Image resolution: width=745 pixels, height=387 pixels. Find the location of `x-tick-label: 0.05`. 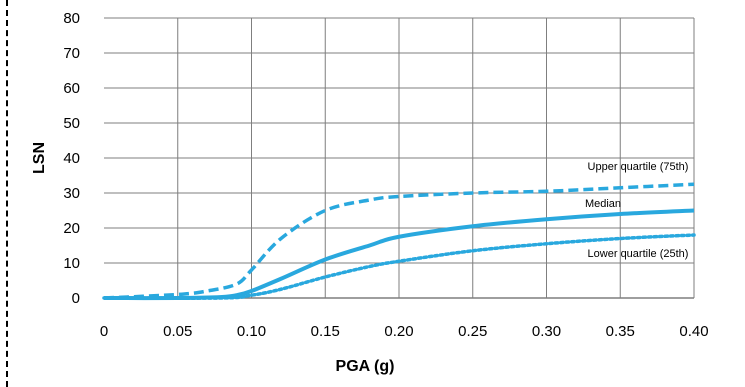

x-tick-label: 0.05 is located at coordinates (177, 331).